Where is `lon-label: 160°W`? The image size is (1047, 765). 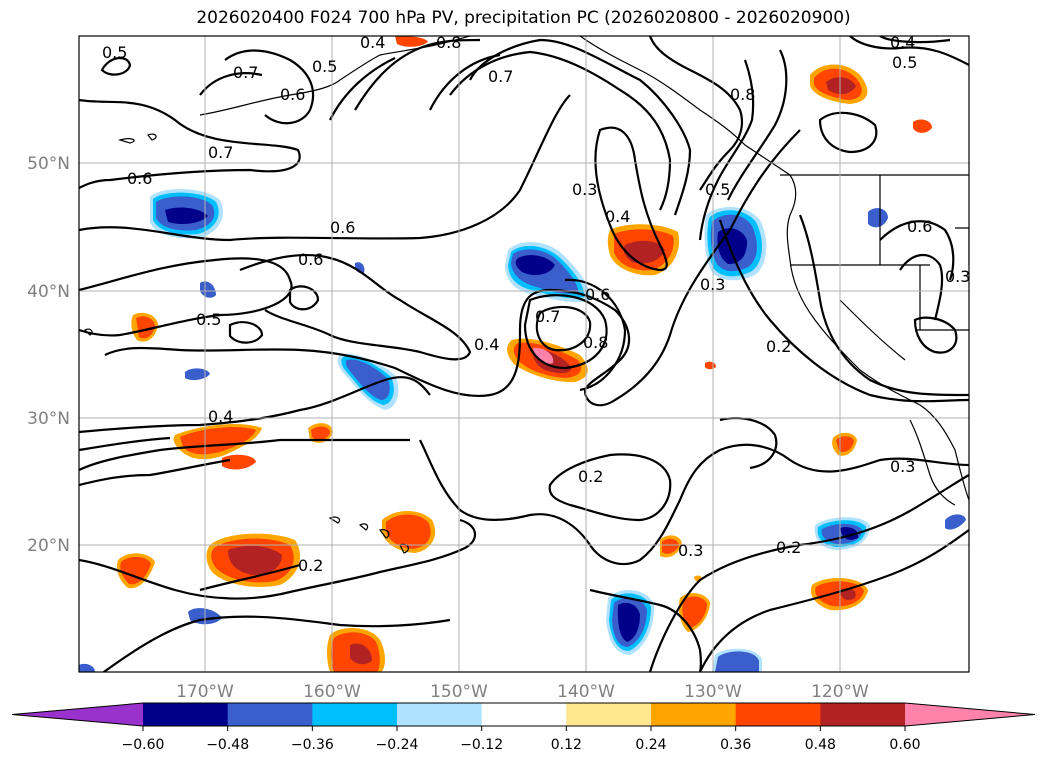
lon-label: 160°W is located at coordinates (332, 692).